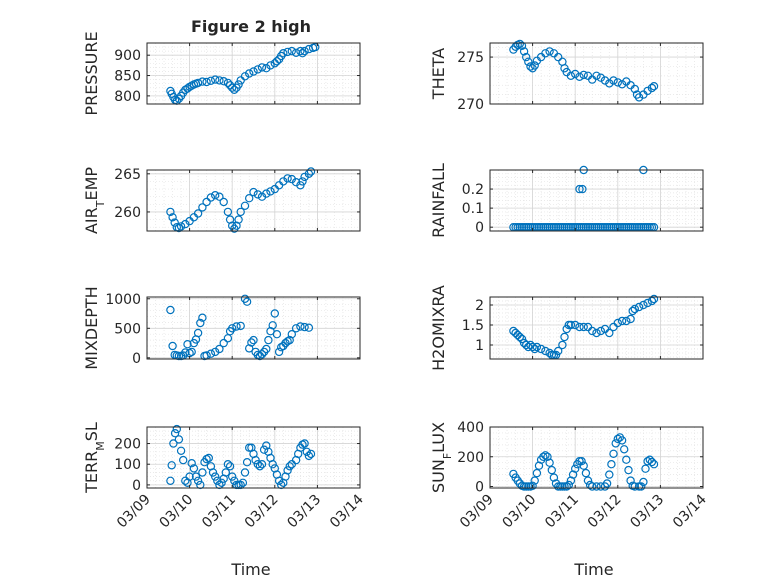  Describe the element at coordinates (593, 569) in the screenshot. I see `x-axis-label: Time` at that location.